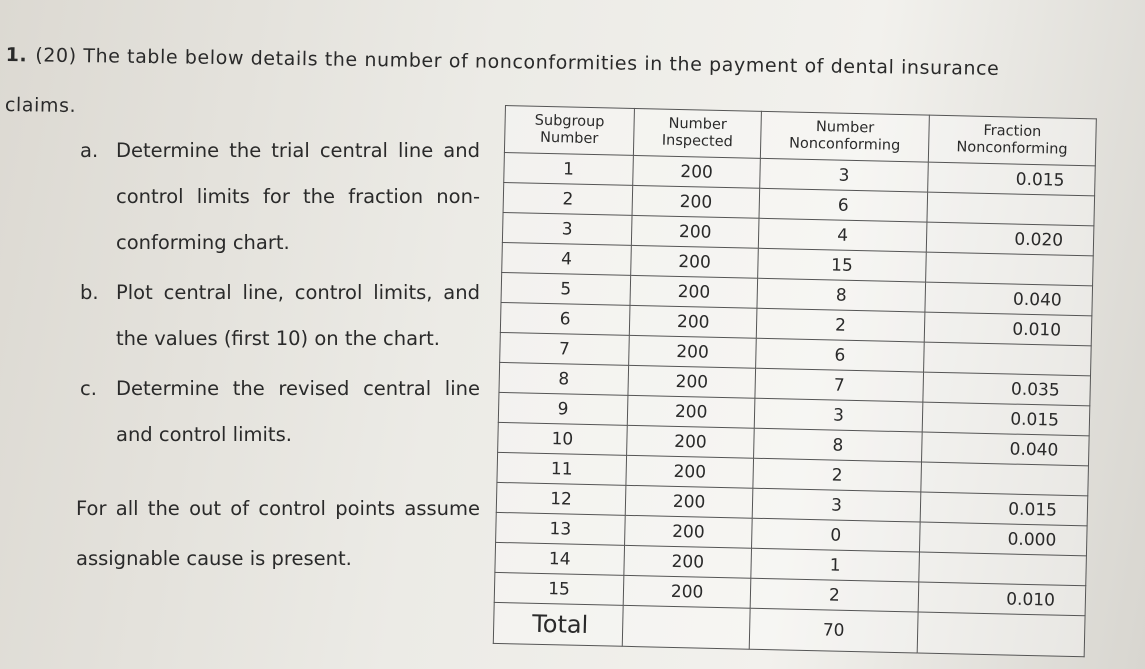 The width and height of the screenshot is (1145, 669). Describe the element at coordinates (89, 292) in the screenshot. I see `part-label: b.` at that location.